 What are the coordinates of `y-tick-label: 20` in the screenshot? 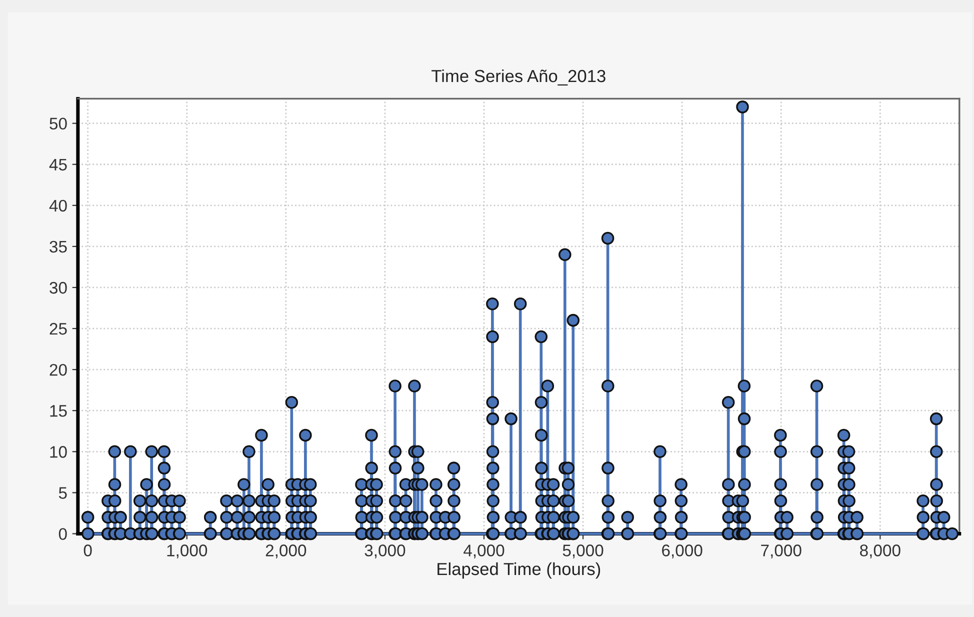 It's located at (58, 370).